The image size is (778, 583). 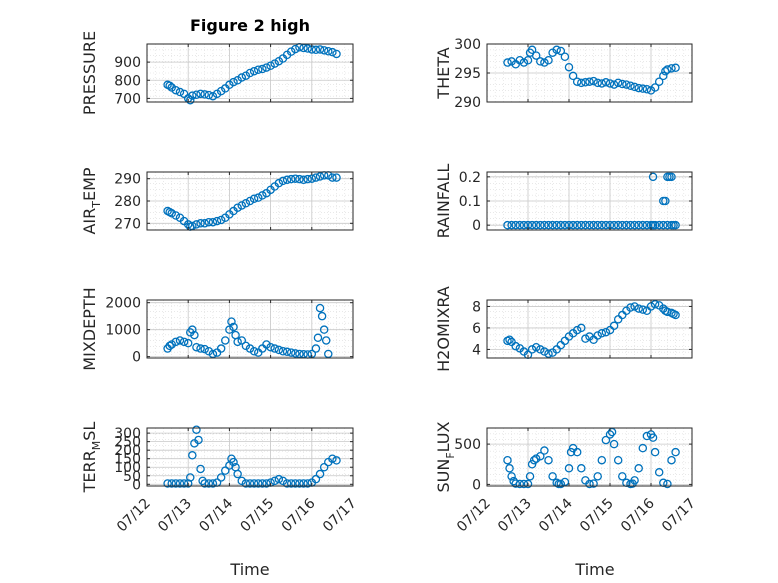 I want to click on x-tick-label: 07/17, so click(x=340, y=516).